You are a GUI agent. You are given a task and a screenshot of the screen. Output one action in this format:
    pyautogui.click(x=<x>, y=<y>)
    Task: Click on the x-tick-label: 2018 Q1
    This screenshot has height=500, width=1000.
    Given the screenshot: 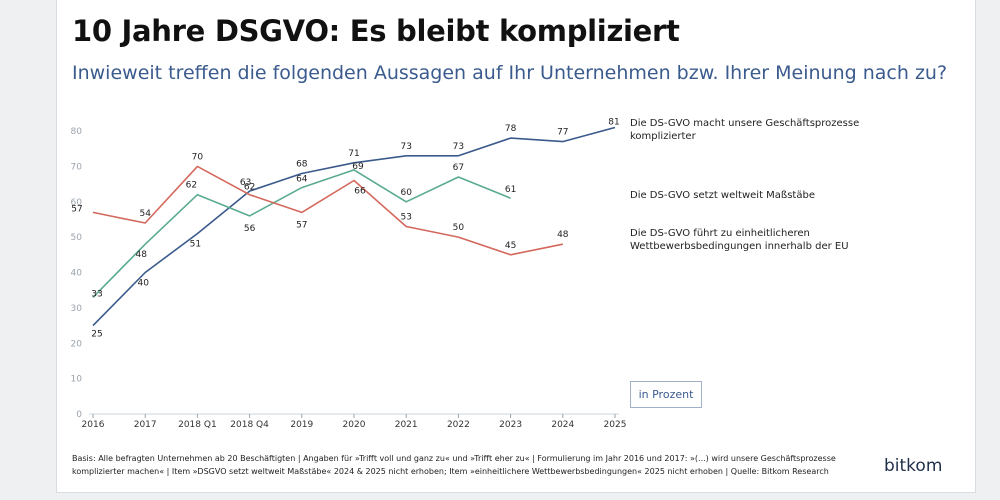 What is the action you would take?
    pyautogui.click(x=197, y=425)
    